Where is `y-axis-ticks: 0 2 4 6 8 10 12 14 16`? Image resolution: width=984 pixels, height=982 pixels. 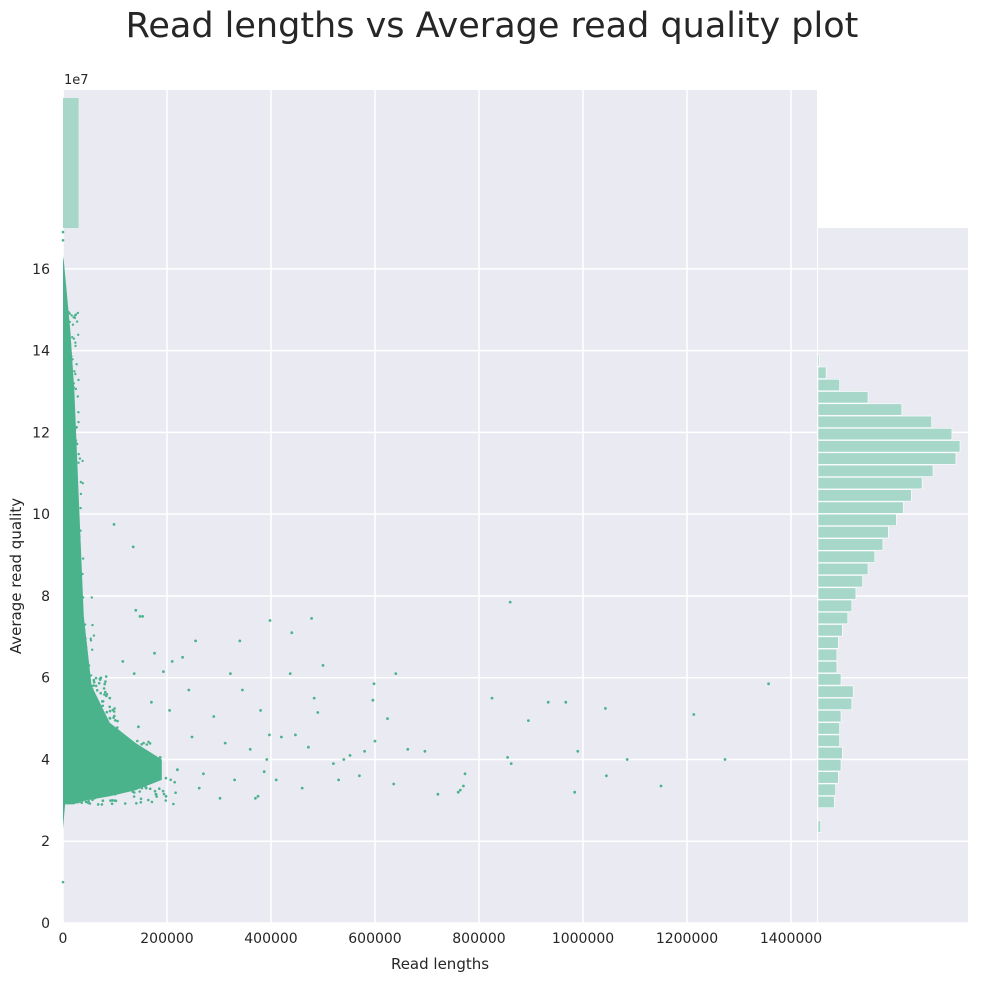
y-axis-ticks: 0 2 4 6 8 10 12 14 16 is located at coordinates (41, 597).